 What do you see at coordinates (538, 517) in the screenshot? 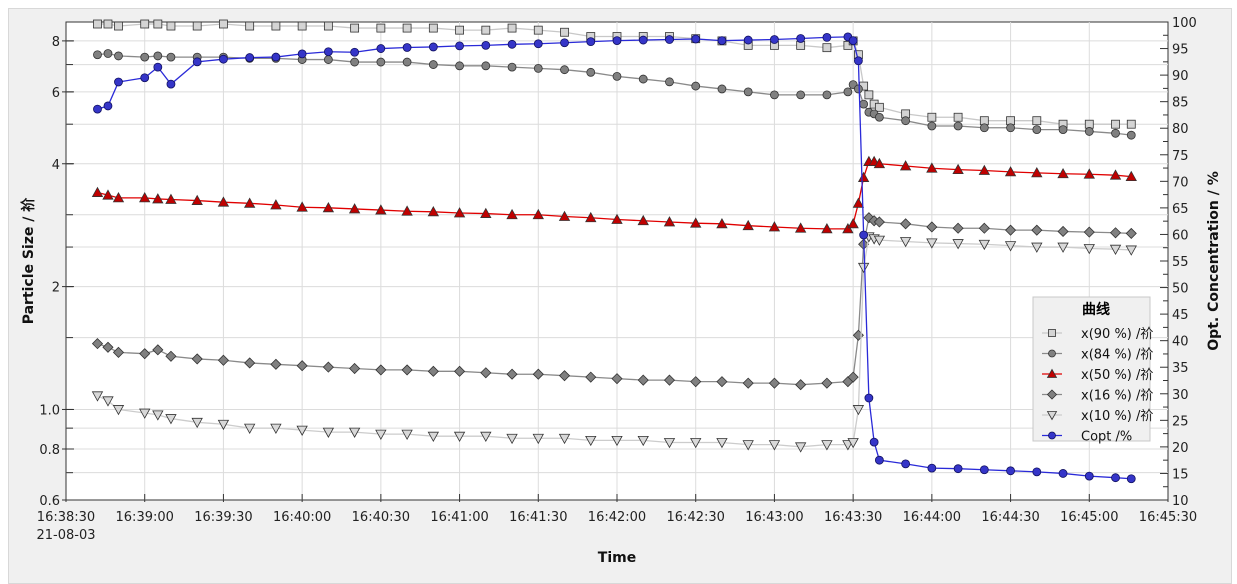
I see `x-tick-label: 16:41:30` at bounding box center [538, 517].